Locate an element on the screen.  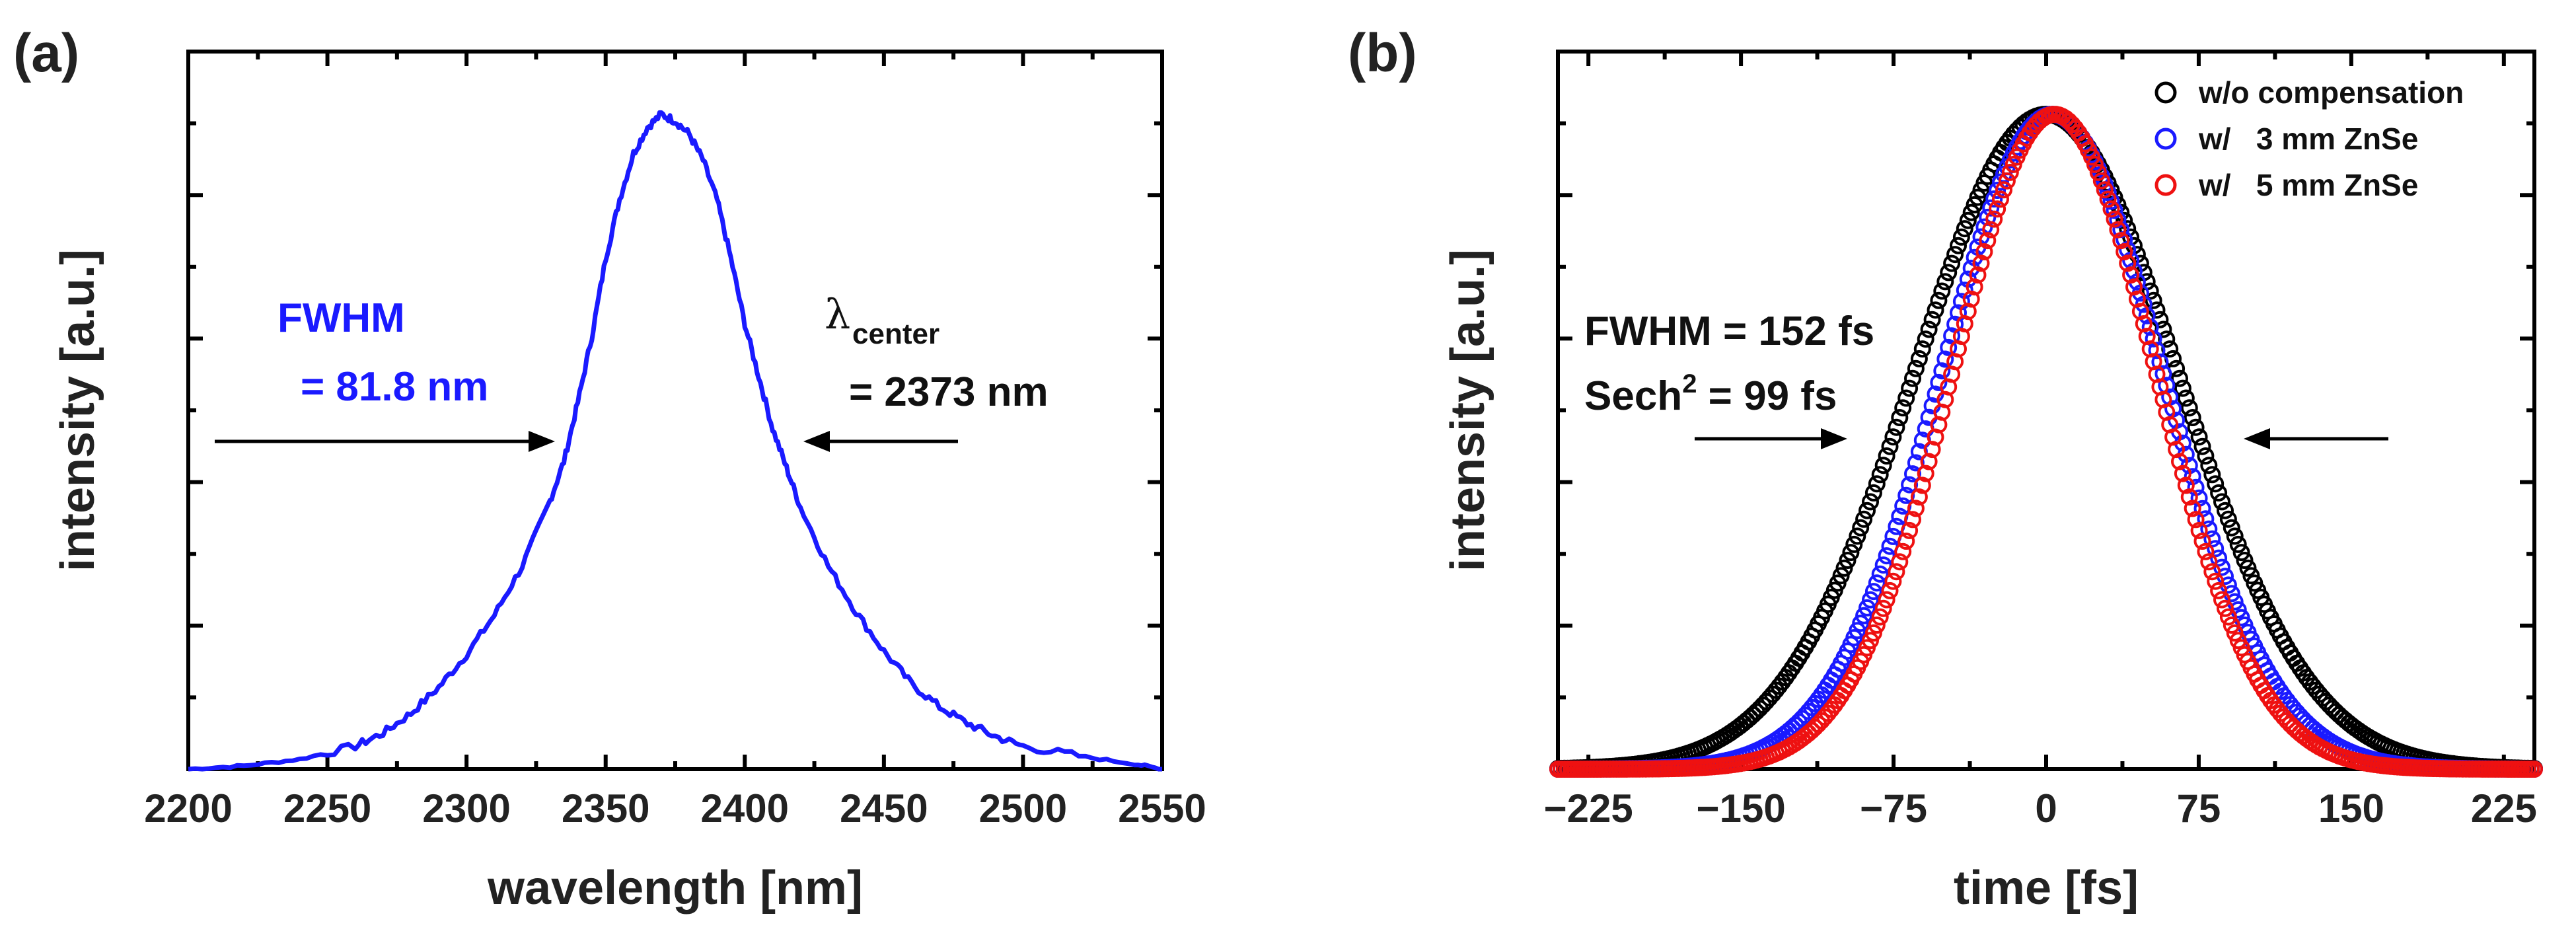
panel-a-fwhm-label: FWHM is located at coordinates (341, 318).